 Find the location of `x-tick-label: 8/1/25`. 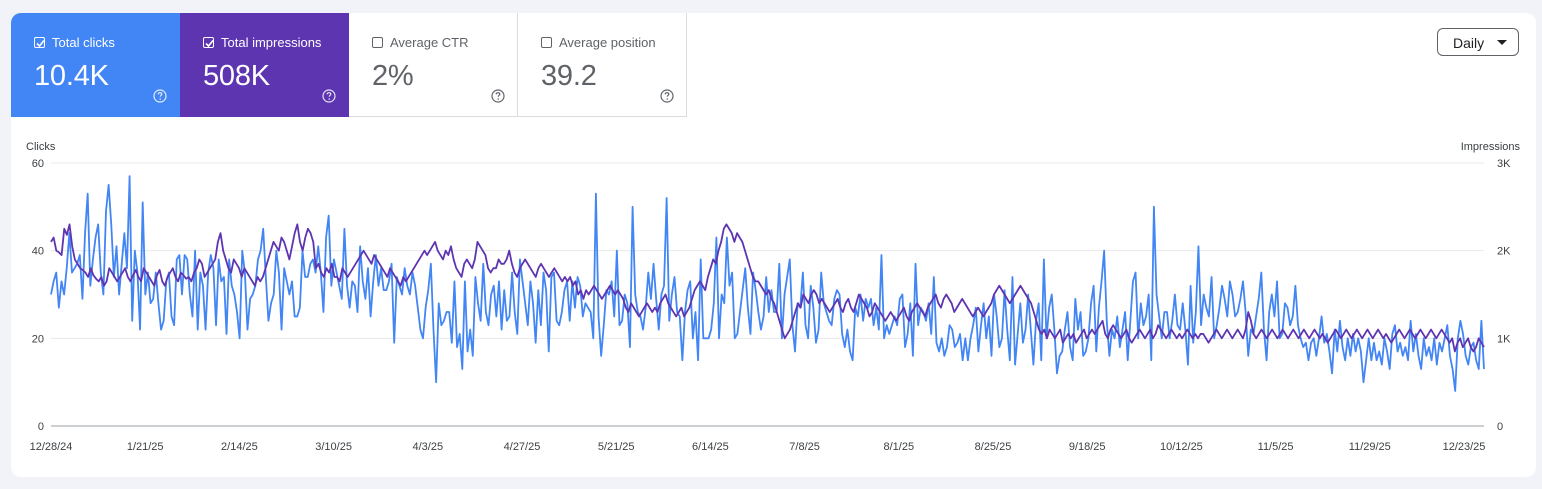

x-tick-label: 8/1/25 is located at coordinates (899, 447).